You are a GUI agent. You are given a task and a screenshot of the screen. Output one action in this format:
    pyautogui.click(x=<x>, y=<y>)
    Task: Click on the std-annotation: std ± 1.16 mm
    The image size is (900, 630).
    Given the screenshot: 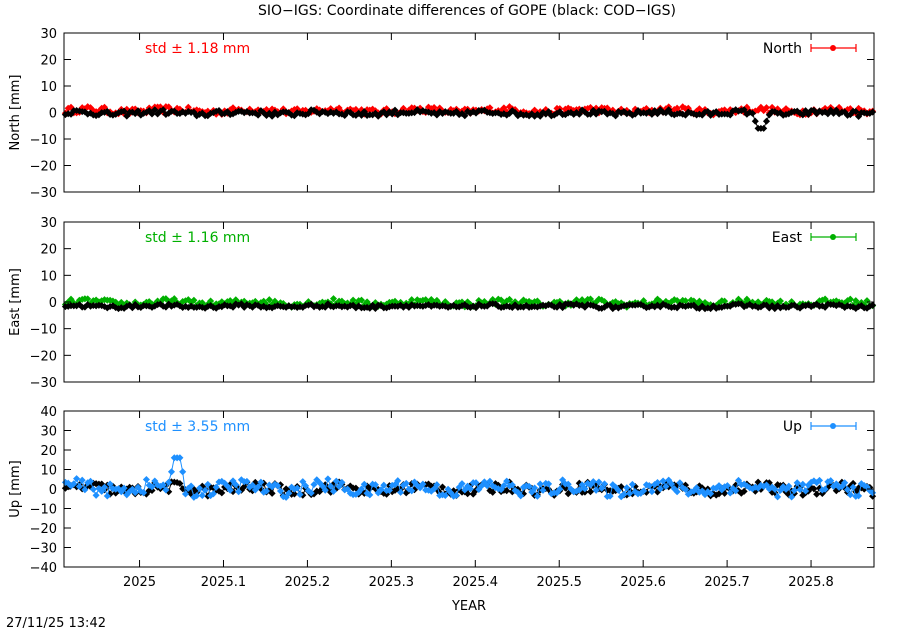 What is the action you would take?
    pyautogui.click(x=197, y=238)
    